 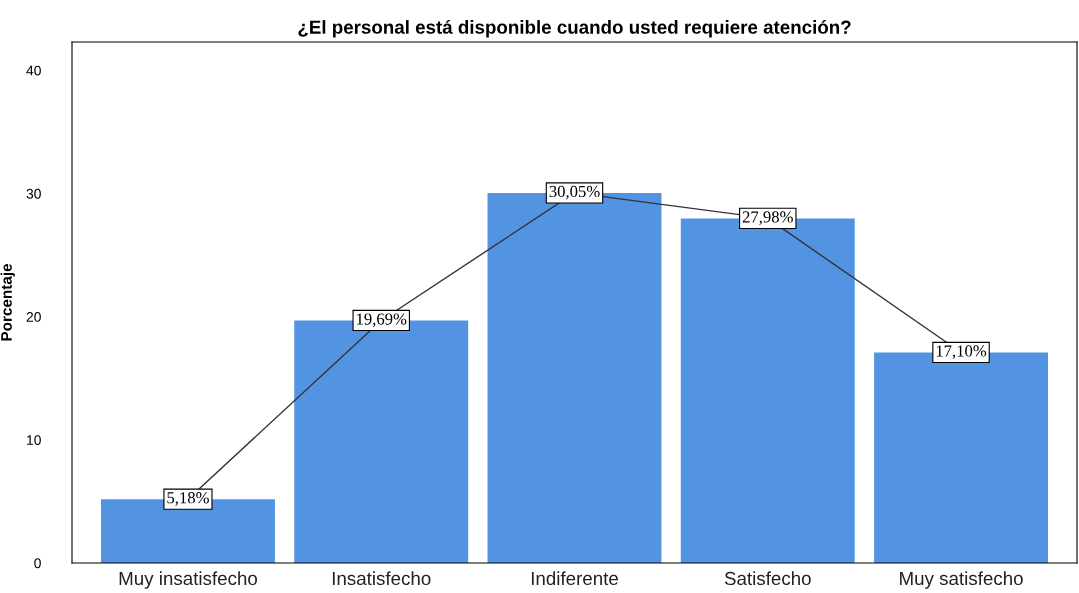 I want to click on y-tick-label: 10, so click(x=34, y=440).